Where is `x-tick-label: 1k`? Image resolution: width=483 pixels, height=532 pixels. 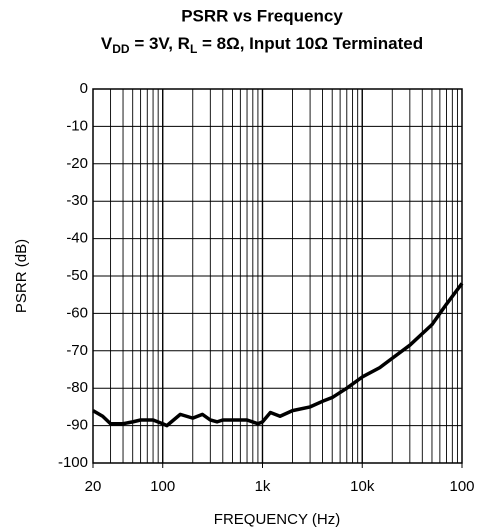 x-tick-label: 1k is located at coordinates (263, 486).